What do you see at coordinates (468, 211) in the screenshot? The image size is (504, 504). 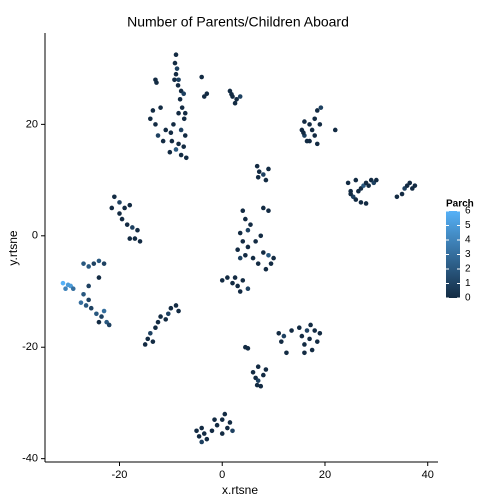 I see `colorbar-label: 6` at bounding box center [468, 211].